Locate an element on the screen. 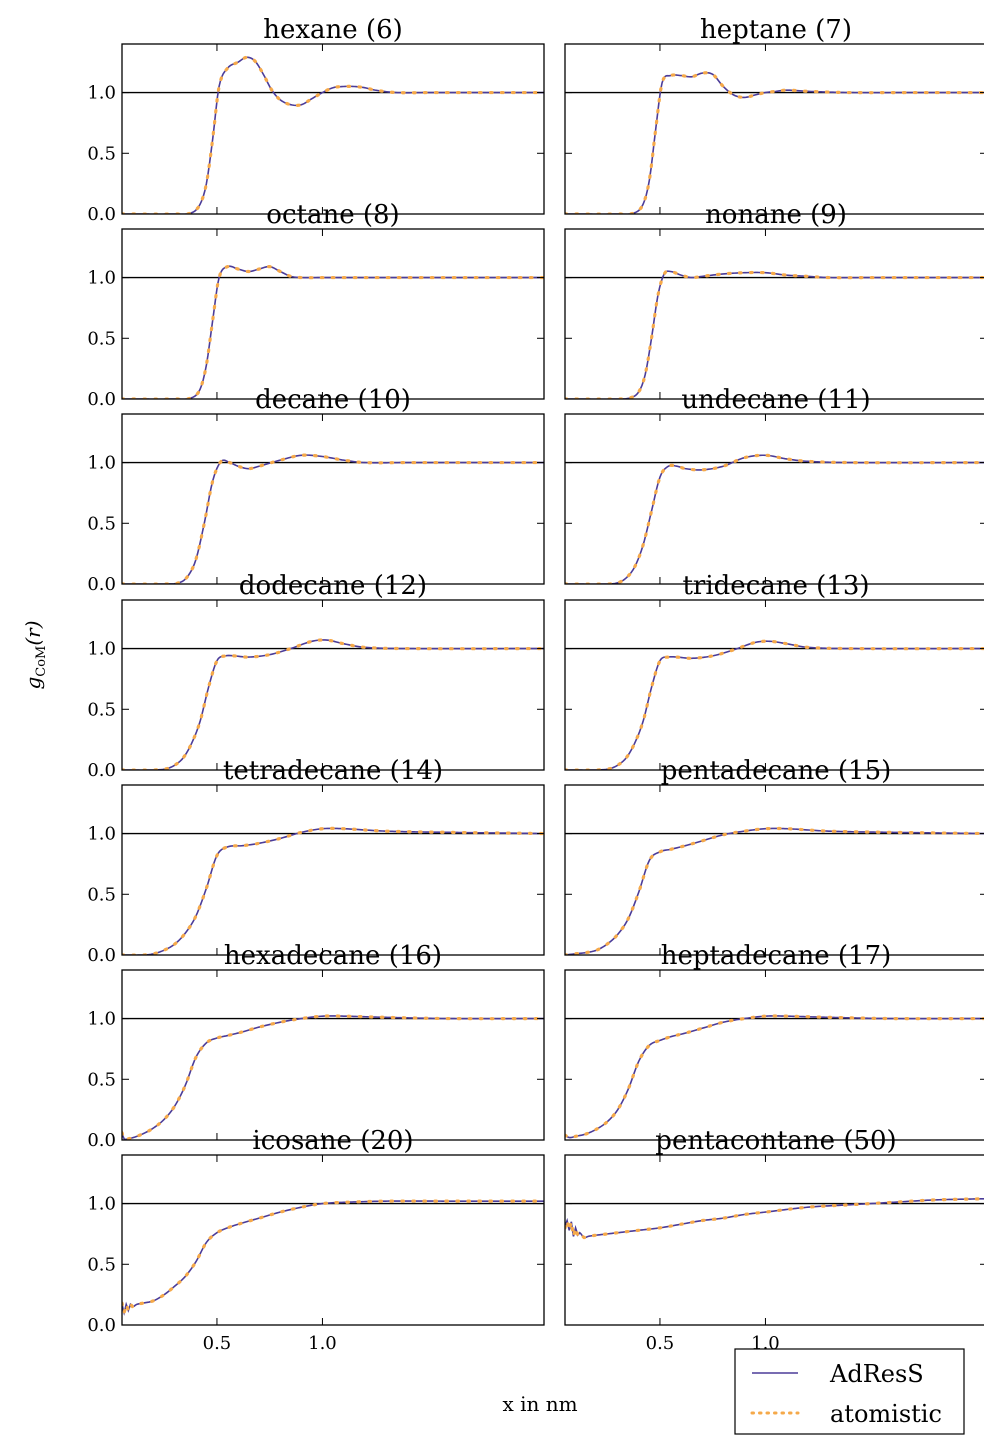 This screenshot has height=1437, width=984. panel-decane-10: 0.0 0.5 1.0 decane (10) is located at coordinates (316, 490).